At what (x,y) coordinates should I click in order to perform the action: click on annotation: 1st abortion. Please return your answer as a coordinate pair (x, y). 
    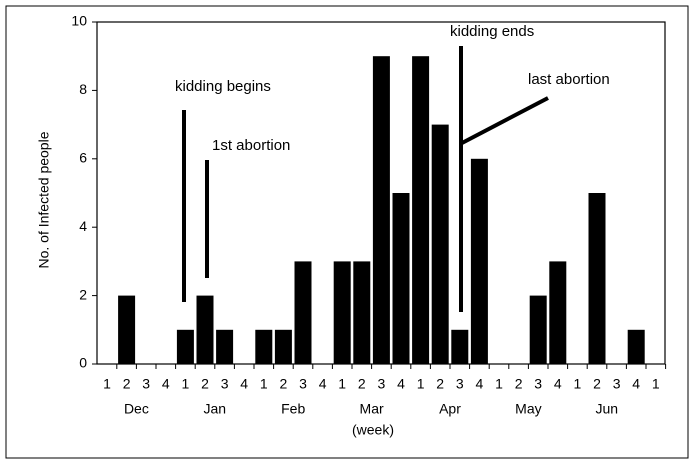
    Looking at the image, I should click on (251, 145).